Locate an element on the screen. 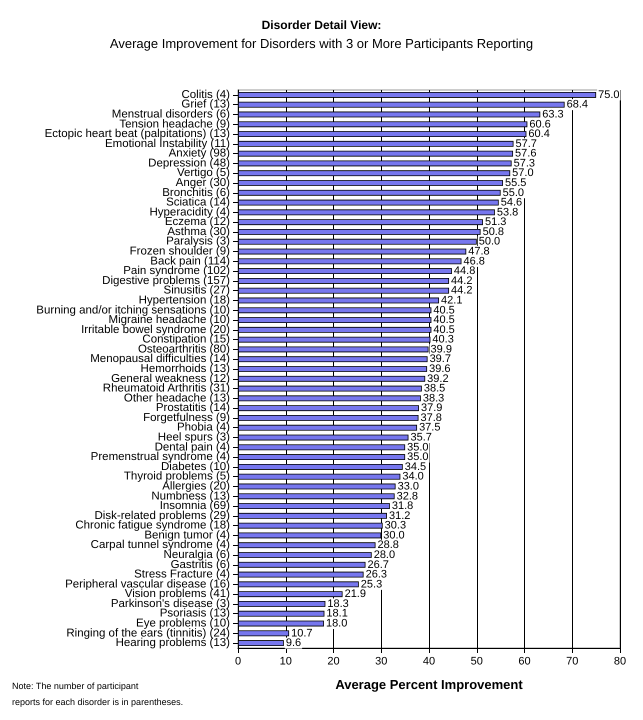 This screenshot has height=720, width=643. data-label: 54.6 is located at coordinates (511, 202).